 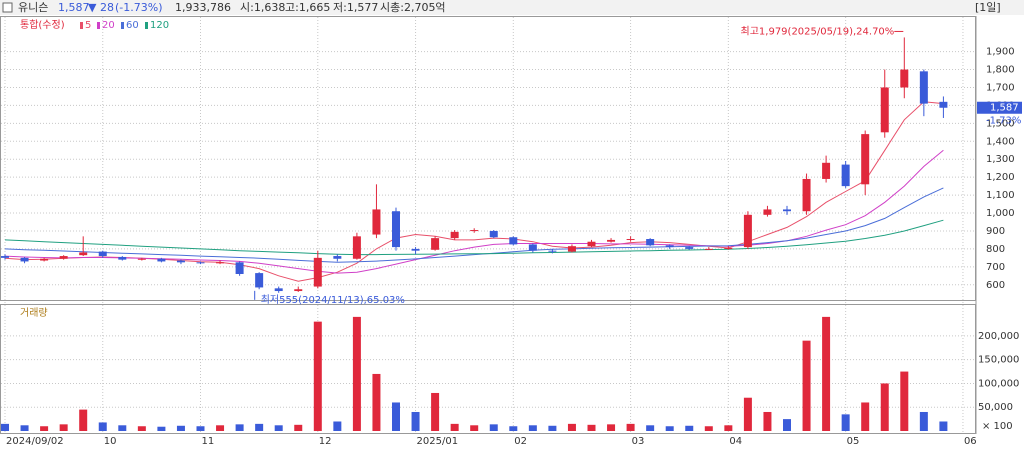 I want to click on volume-title: 거래량, so click(x=34, y=313).